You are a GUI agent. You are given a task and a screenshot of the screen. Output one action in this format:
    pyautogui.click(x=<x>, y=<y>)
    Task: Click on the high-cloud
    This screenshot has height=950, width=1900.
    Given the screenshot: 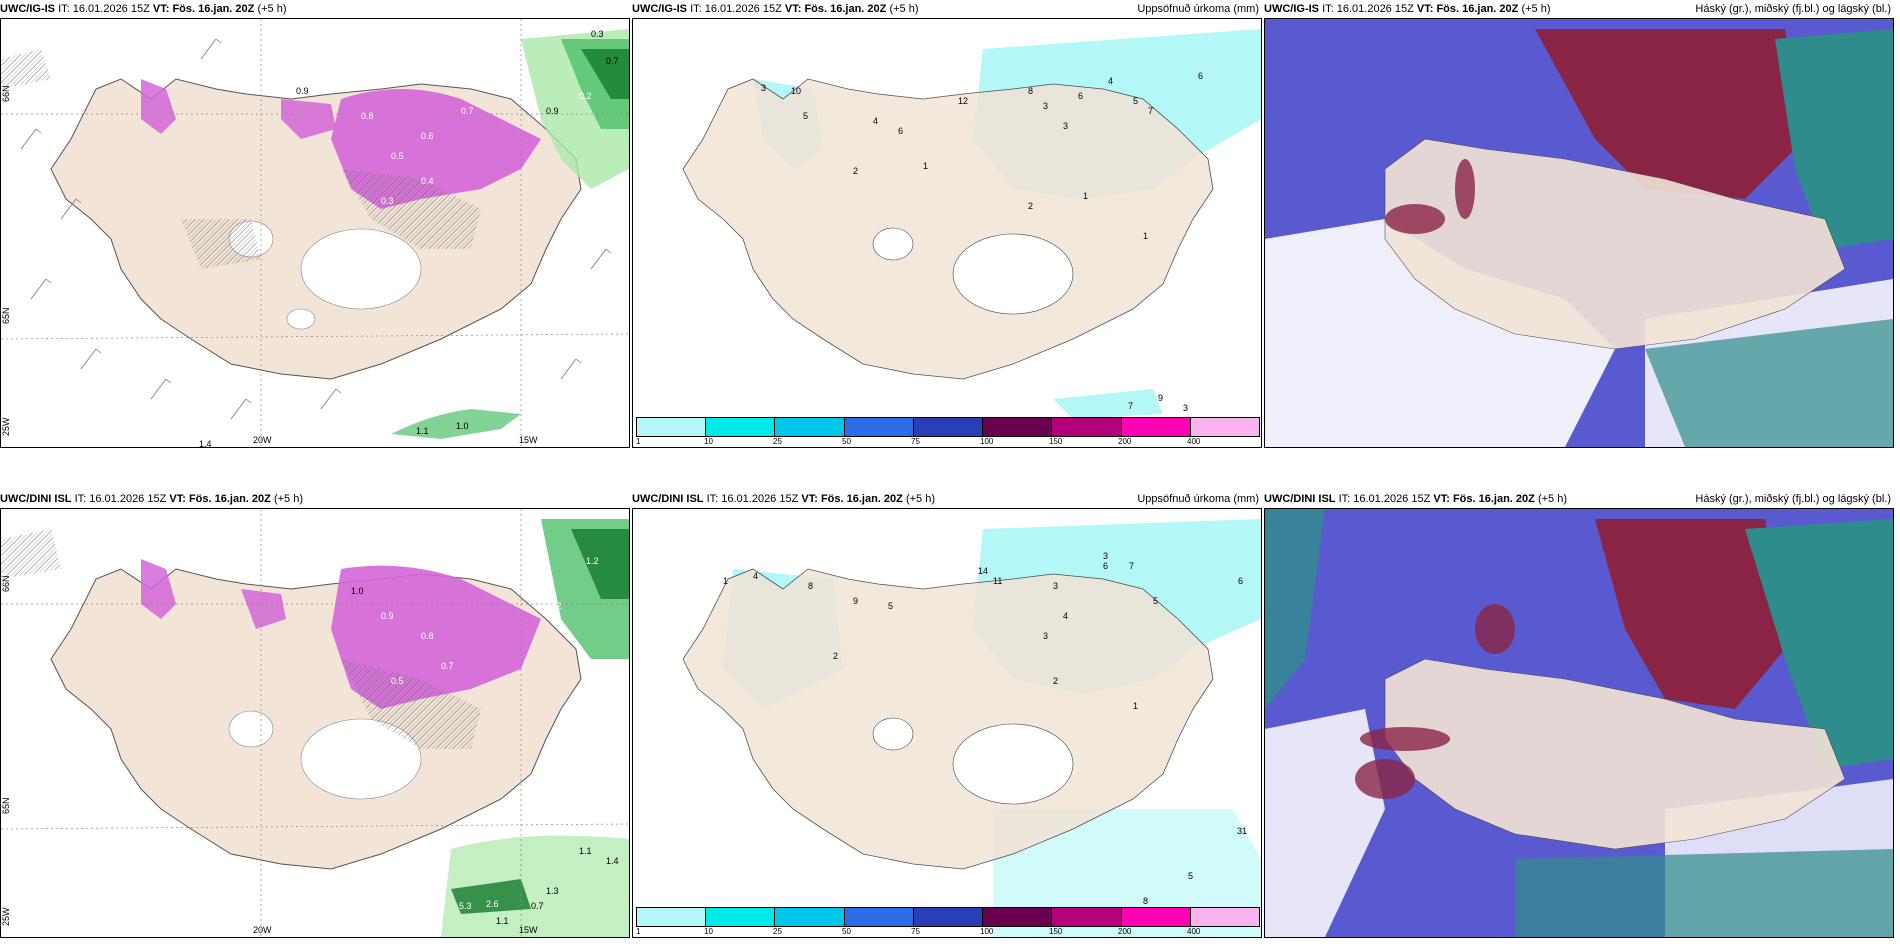 What is the action you would take?
    pyautogui.click(x=1690, y=614)
    